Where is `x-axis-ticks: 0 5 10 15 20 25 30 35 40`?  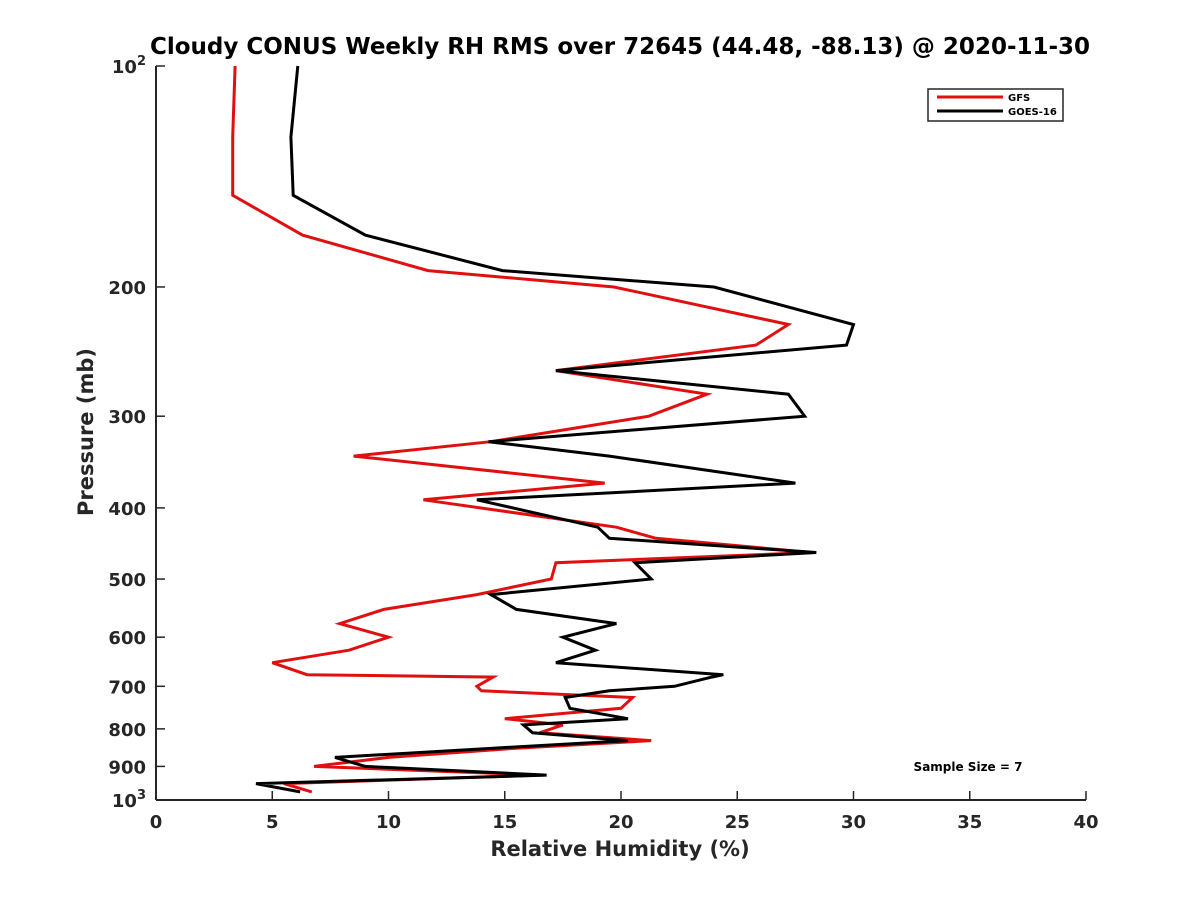 x-axis-ticks: 0 5 10 15 20 25 30 35 40 is located at coordinates (624, 812).